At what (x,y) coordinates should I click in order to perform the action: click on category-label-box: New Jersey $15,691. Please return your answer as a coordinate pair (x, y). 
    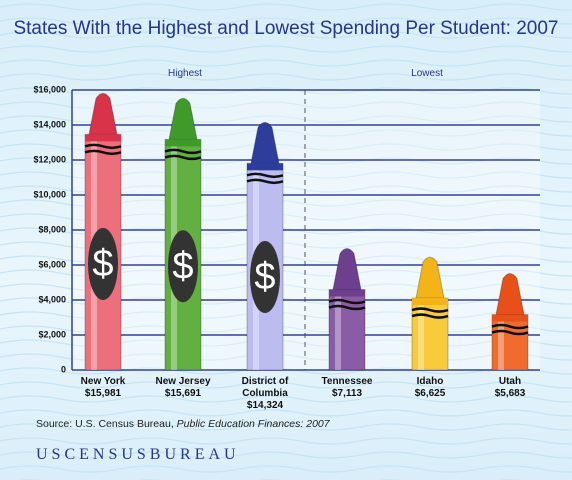
    Looking at the image, I should click on (183, 388).